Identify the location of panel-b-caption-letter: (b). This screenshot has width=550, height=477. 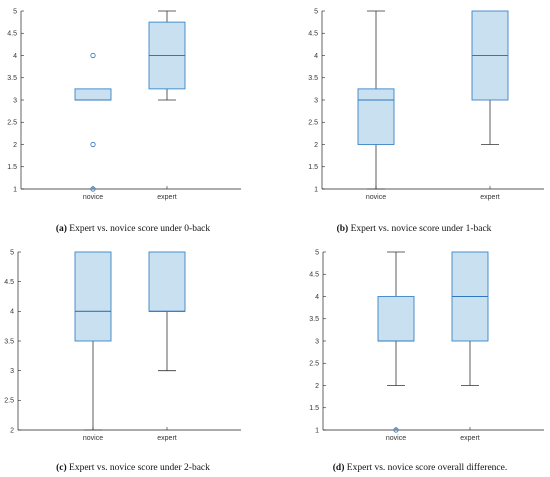
(343, 228).